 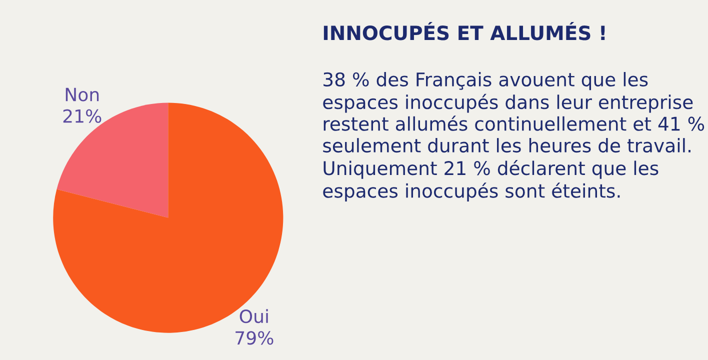 I want to click on data-label: 79%, so click(x=255, y=338).